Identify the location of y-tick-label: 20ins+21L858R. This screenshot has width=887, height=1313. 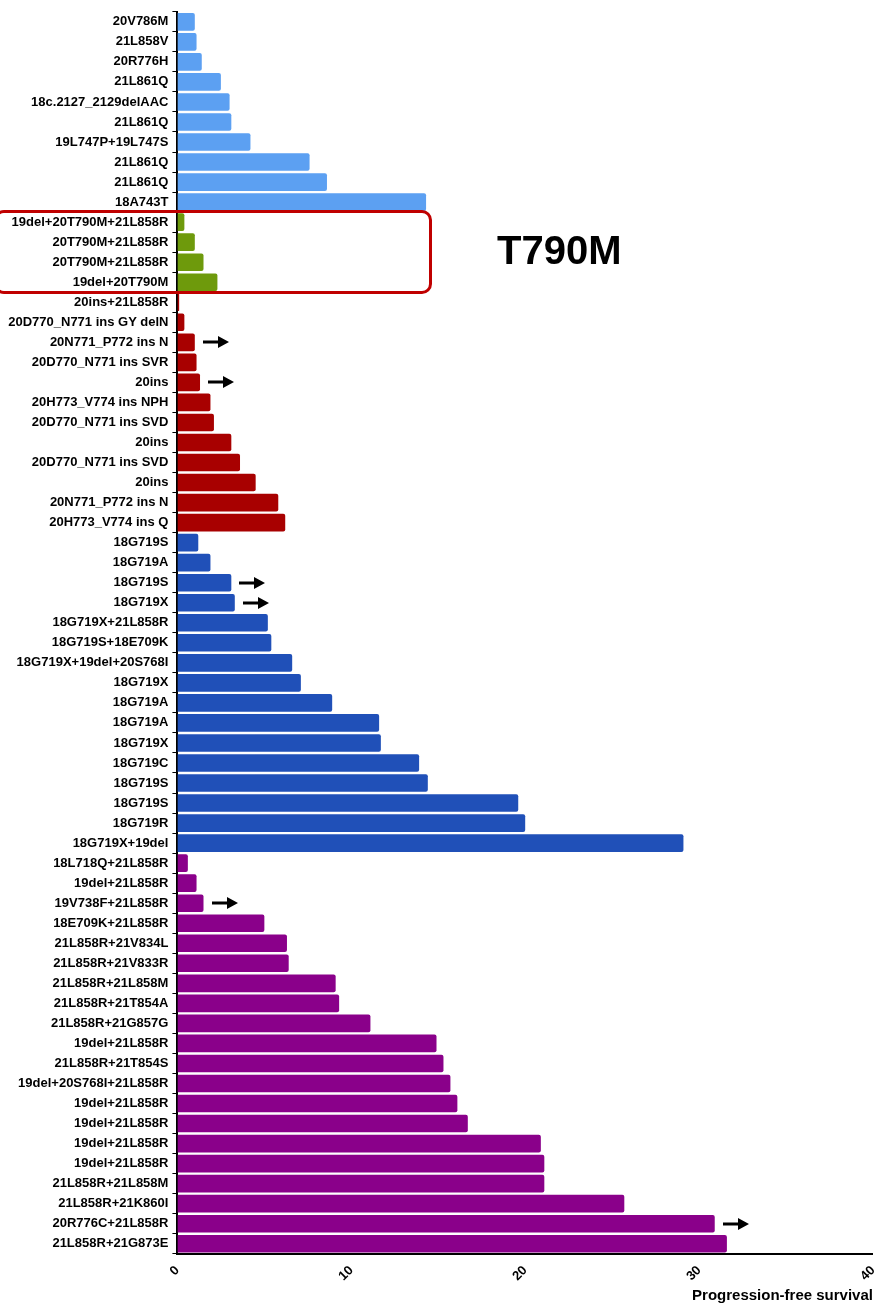
(122, 301).